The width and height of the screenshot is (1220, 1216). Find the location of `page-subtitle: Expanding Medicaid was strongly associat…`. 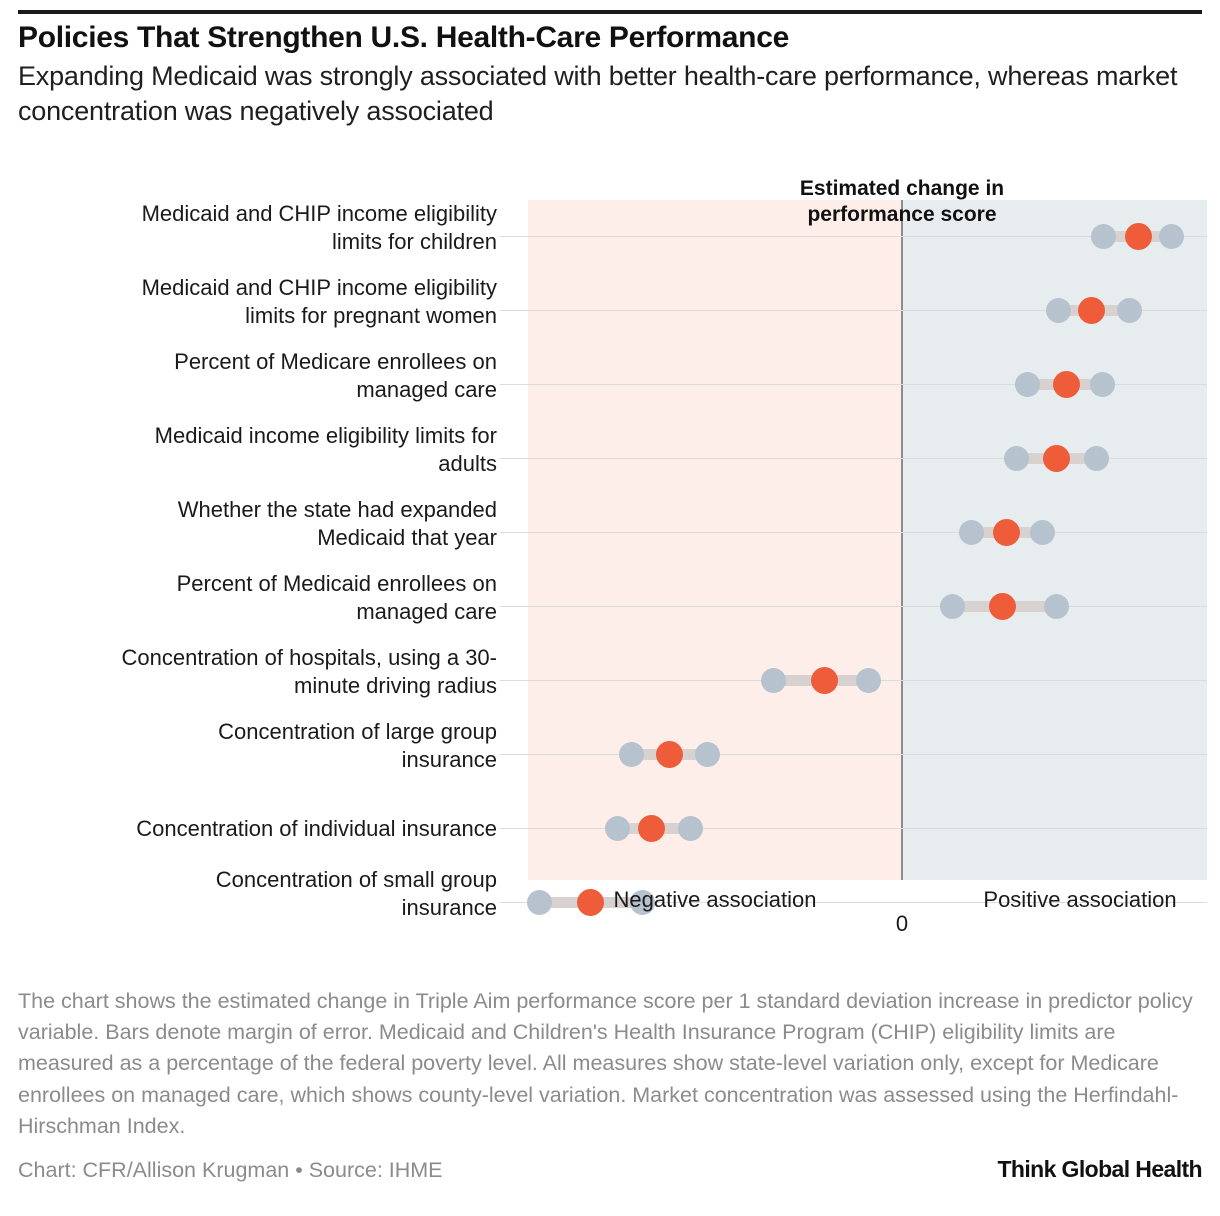

page-subtitle: Expanding Medicaid was strongly associat… is located at coordinates (598, 93).